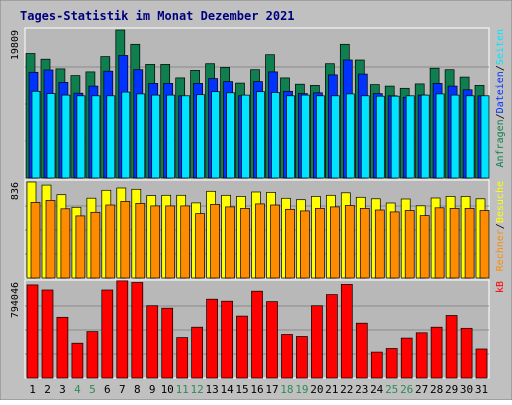  Describe the element at coordinates (15, 191) in the screenshot. I see `y-max-label: 836` at that location.